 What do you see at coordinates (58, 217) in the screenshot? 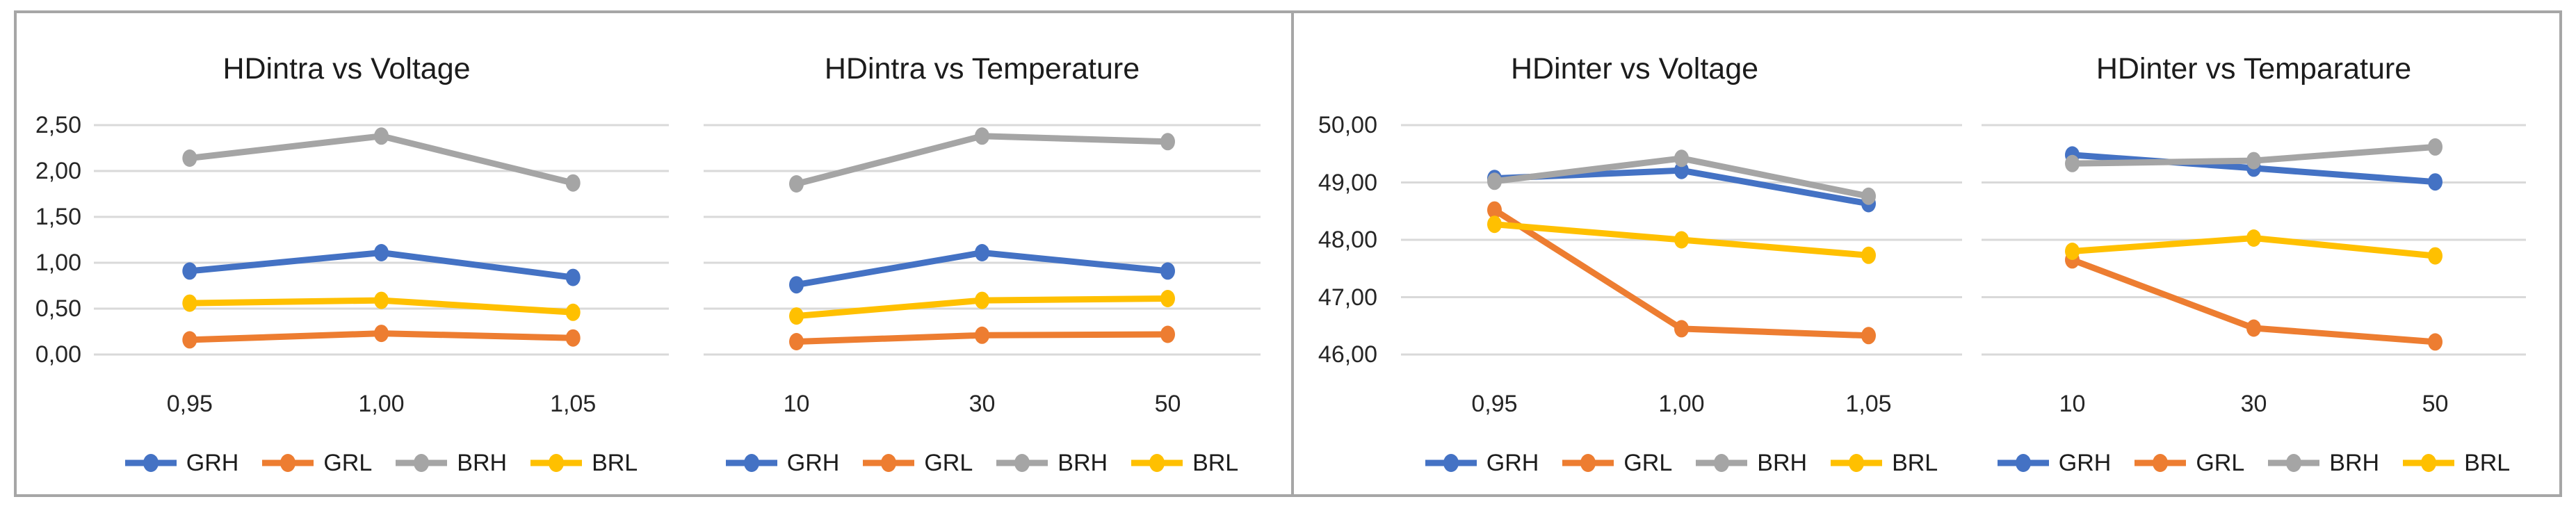
I see `y-axis-tick-label: 1,50` at bounding box center [58, 217].